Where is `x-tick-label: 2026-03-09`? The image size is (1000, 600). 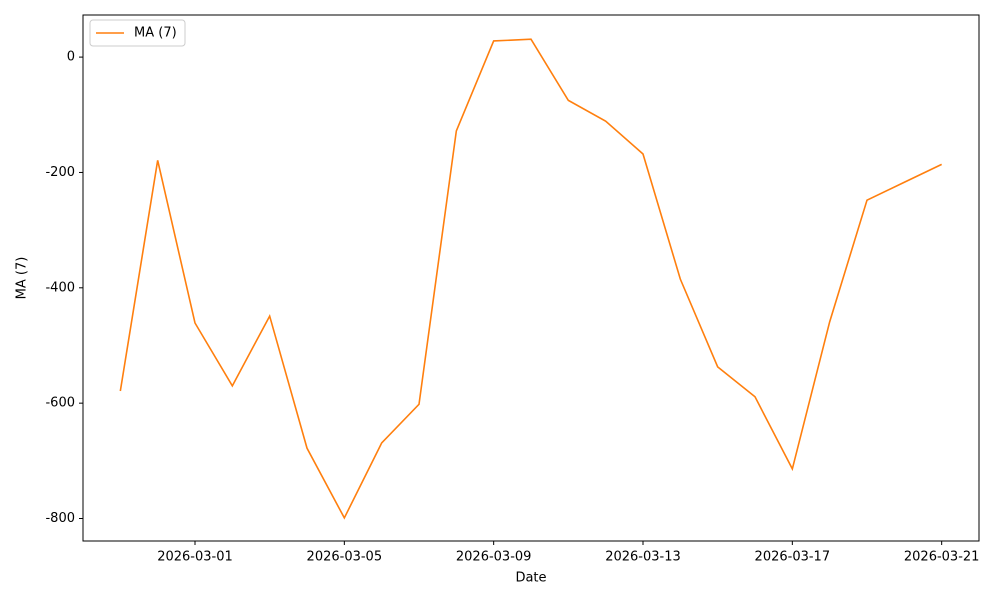
x-tick-label: 2026-03-09 is located at coordinates (494, 557).